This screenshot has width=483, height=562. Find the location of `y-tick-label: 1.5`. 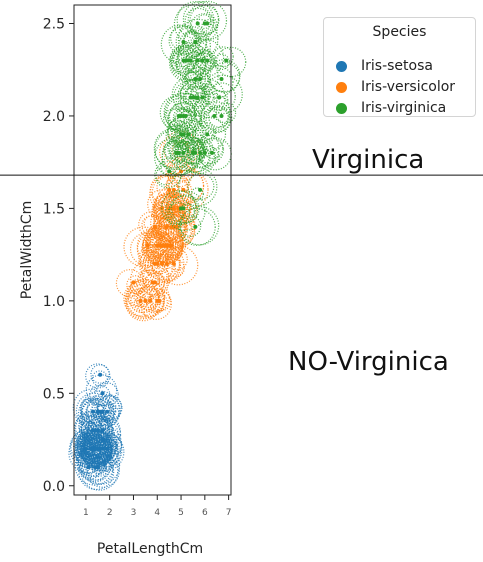

y-tick-label: 1.5 is located at coordinates (54, 209).